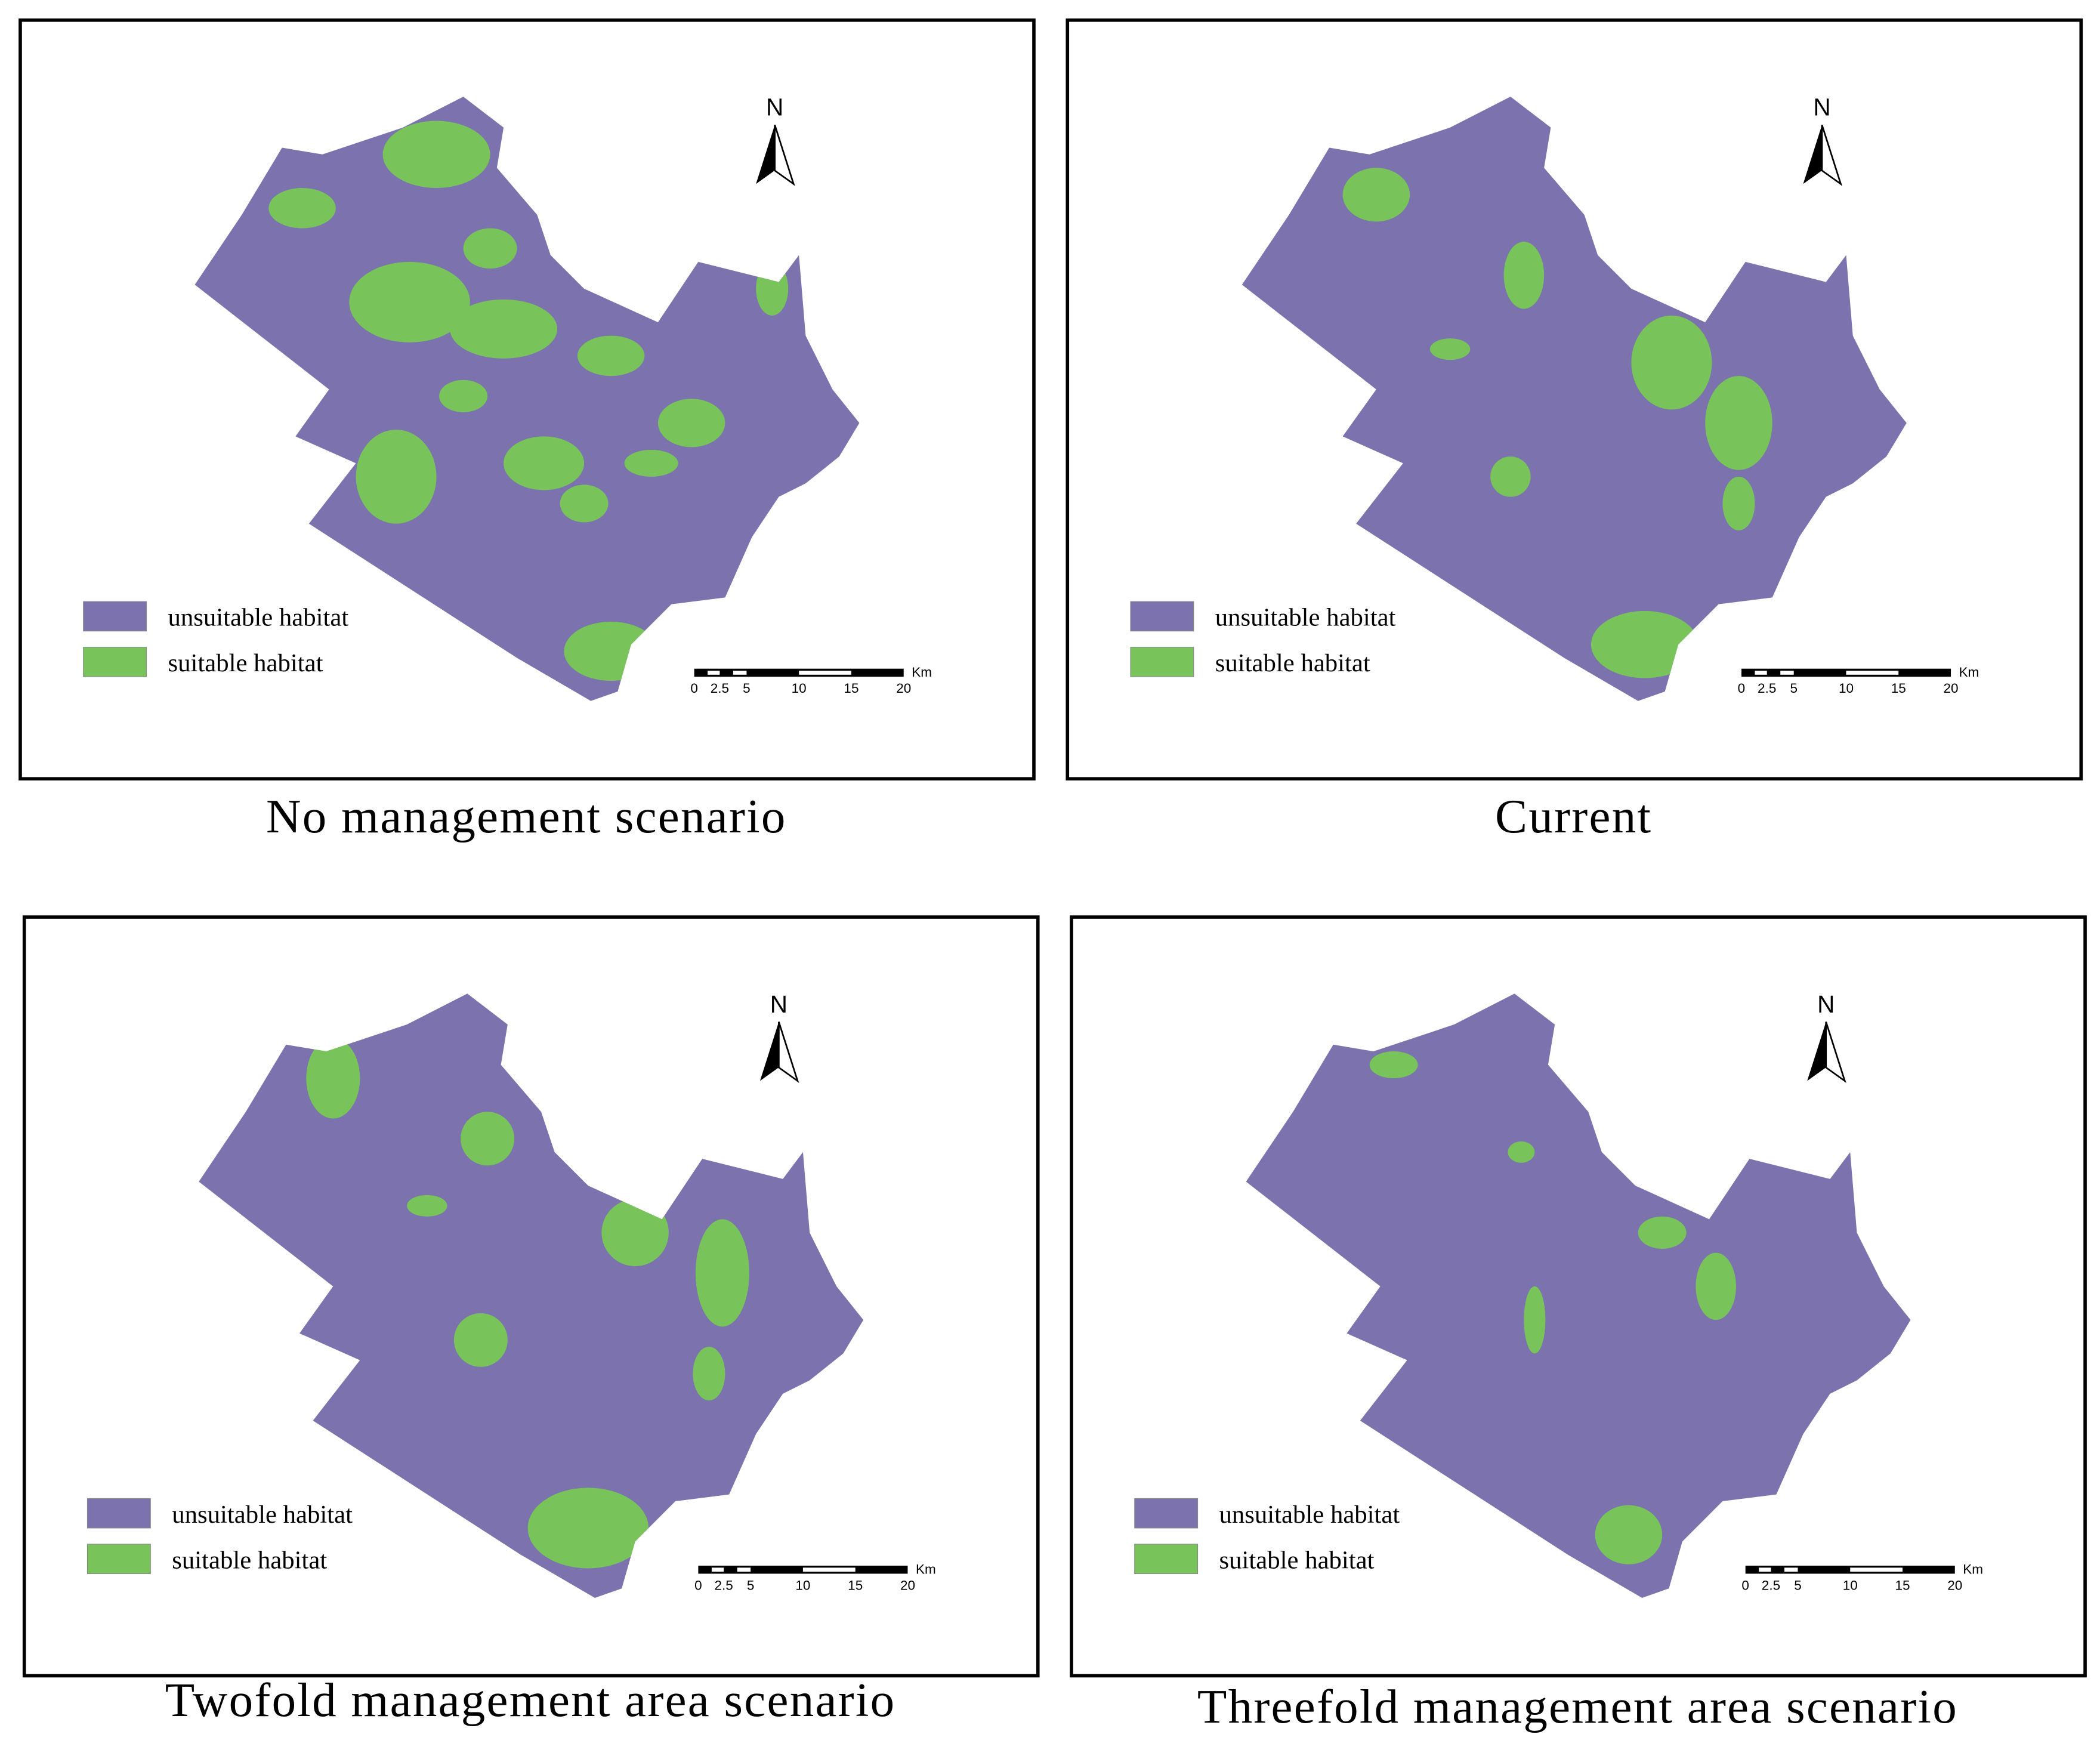  What do you see at coordinates (751, 1586) in the screenshot?
I see `scale-label: 5` at bounding box center [751, 1586].